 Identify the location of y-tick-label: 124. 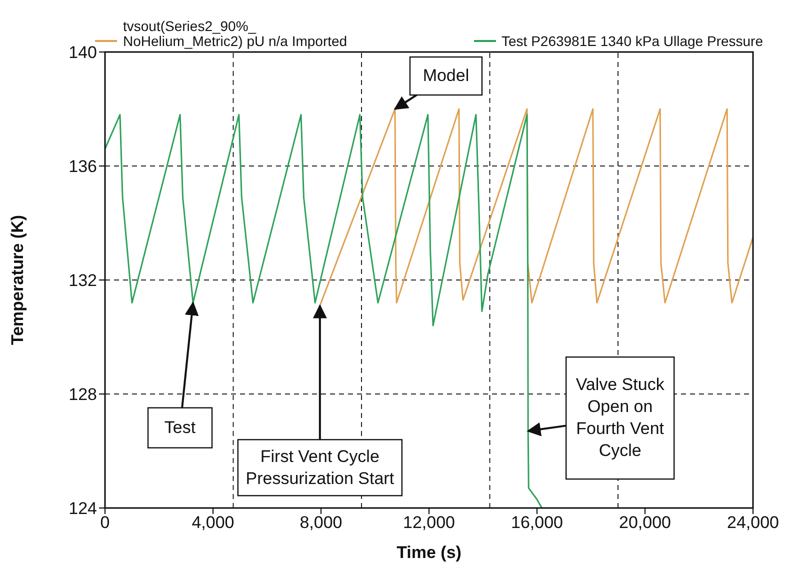
(82, 508).